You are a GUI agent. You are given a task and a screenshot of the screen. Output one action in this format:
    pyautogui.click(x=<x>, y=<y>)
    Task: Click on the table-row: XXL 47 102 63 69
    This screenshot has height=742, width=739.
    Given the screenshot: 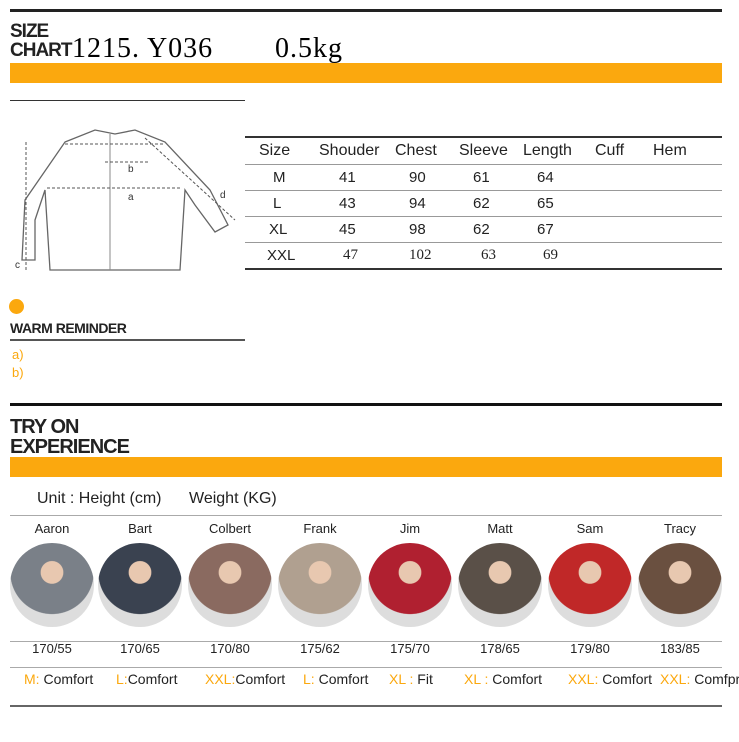 What is the action you would take?
    pyautogui.click(x=412, y=255)
    